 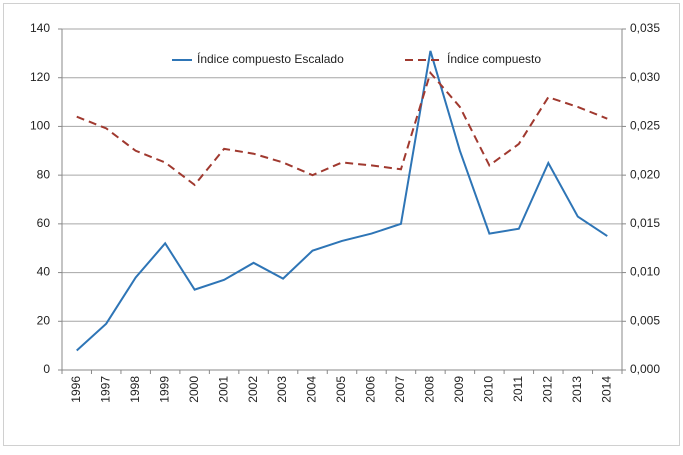 I want to click on x-tick-label: 2001, so click(x=223, y=389).